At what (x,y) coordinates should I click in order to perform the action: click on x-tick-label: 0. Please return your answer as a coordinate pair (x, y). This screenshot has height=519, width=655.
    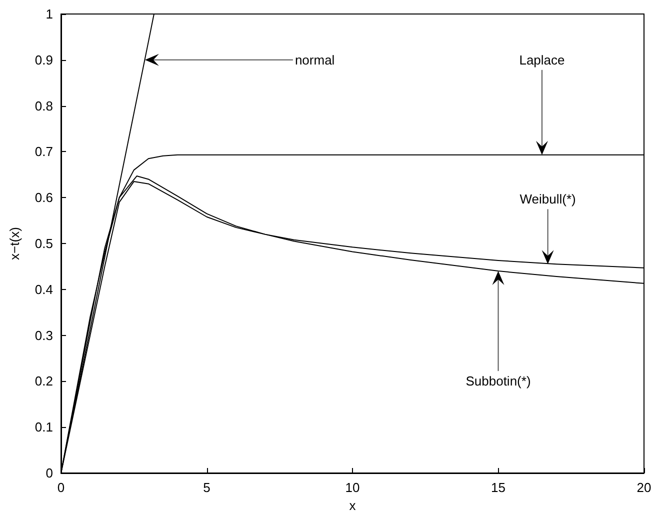
    Looking at the image, I should click on (61, 487).